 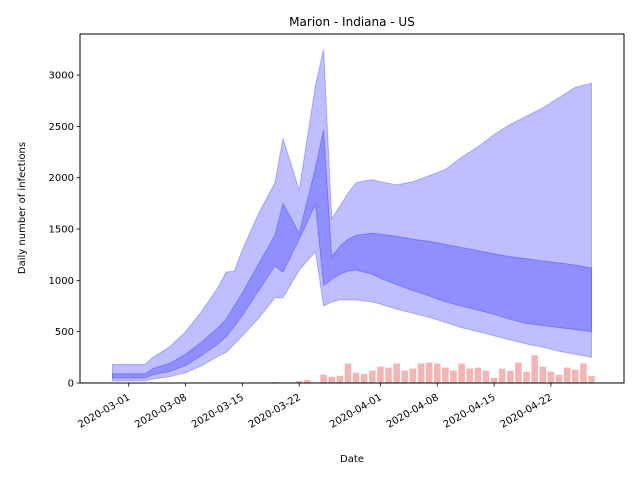 What do you see at coordinates (352, 22) in the screenshot?
I see `chart-title: Marion - Indiana - US` at bounding box center [352, 22].